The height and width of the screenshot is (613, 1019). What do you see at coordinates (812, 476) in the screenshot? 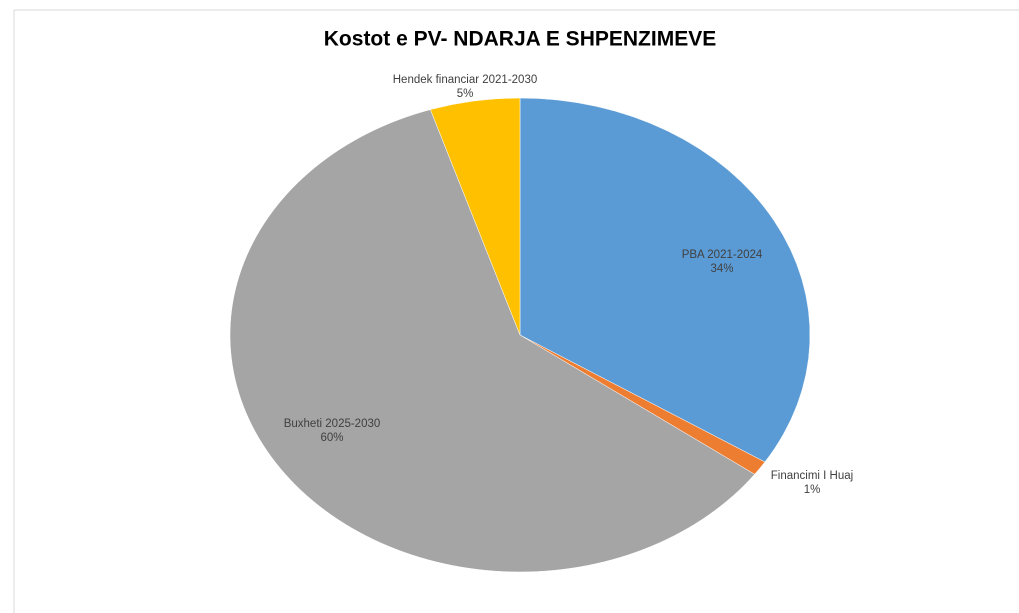
I see `slice-category-label: Financimi I Huaj` at bounding box center [812, 476].